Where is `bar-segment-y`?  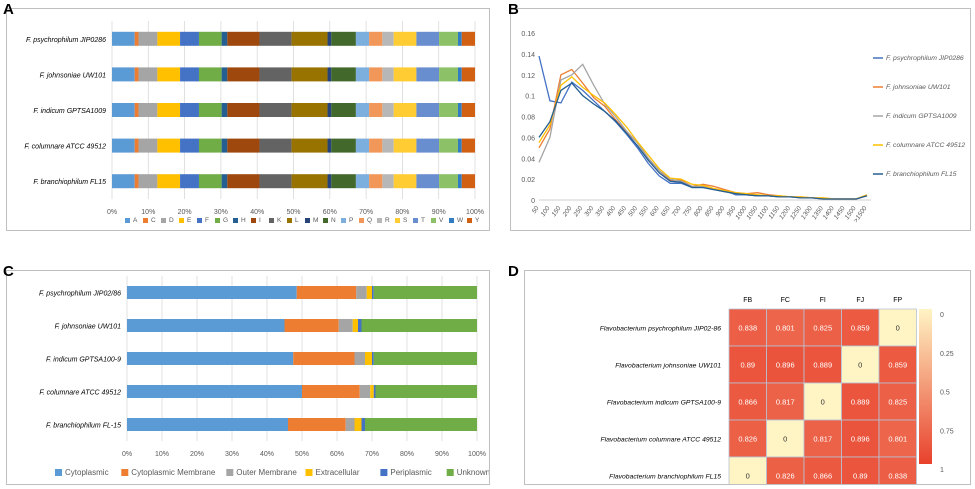
bar-segment-y is located at coordinates (468, 145).